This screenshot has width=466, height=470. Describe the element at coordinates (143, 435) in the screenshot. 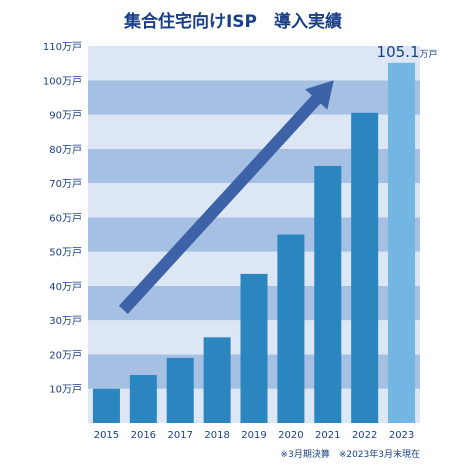

I see `x-tick-label: 2016` at that location.